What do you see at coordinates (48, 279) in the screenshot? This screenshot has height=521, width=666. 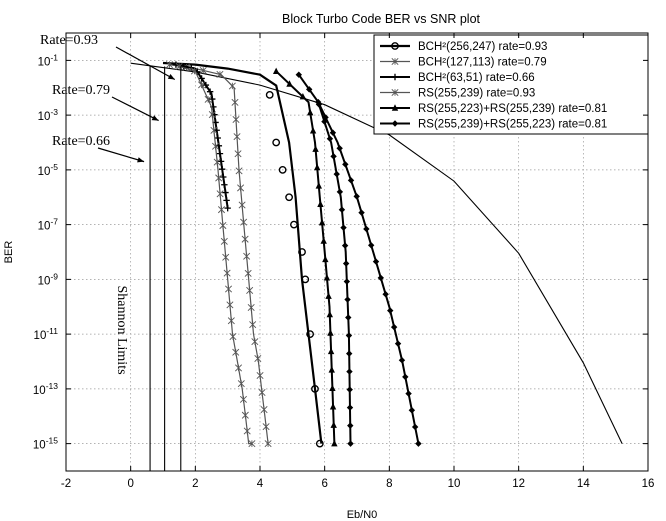 I see `y-tick-label: 10⁻⁹` at bounding box center [48, 279].